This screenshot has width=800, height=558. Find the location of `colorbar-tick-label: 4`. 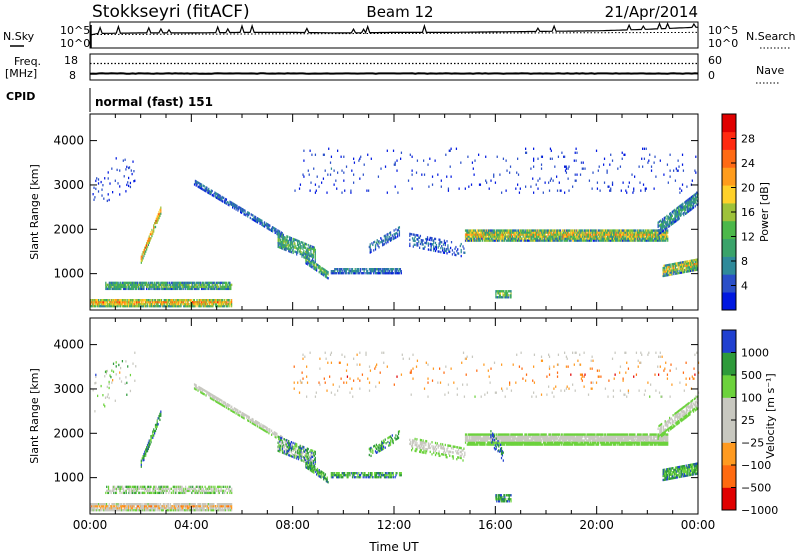

colorbar-tick-label: 4 is located at coordinates (744, 286).